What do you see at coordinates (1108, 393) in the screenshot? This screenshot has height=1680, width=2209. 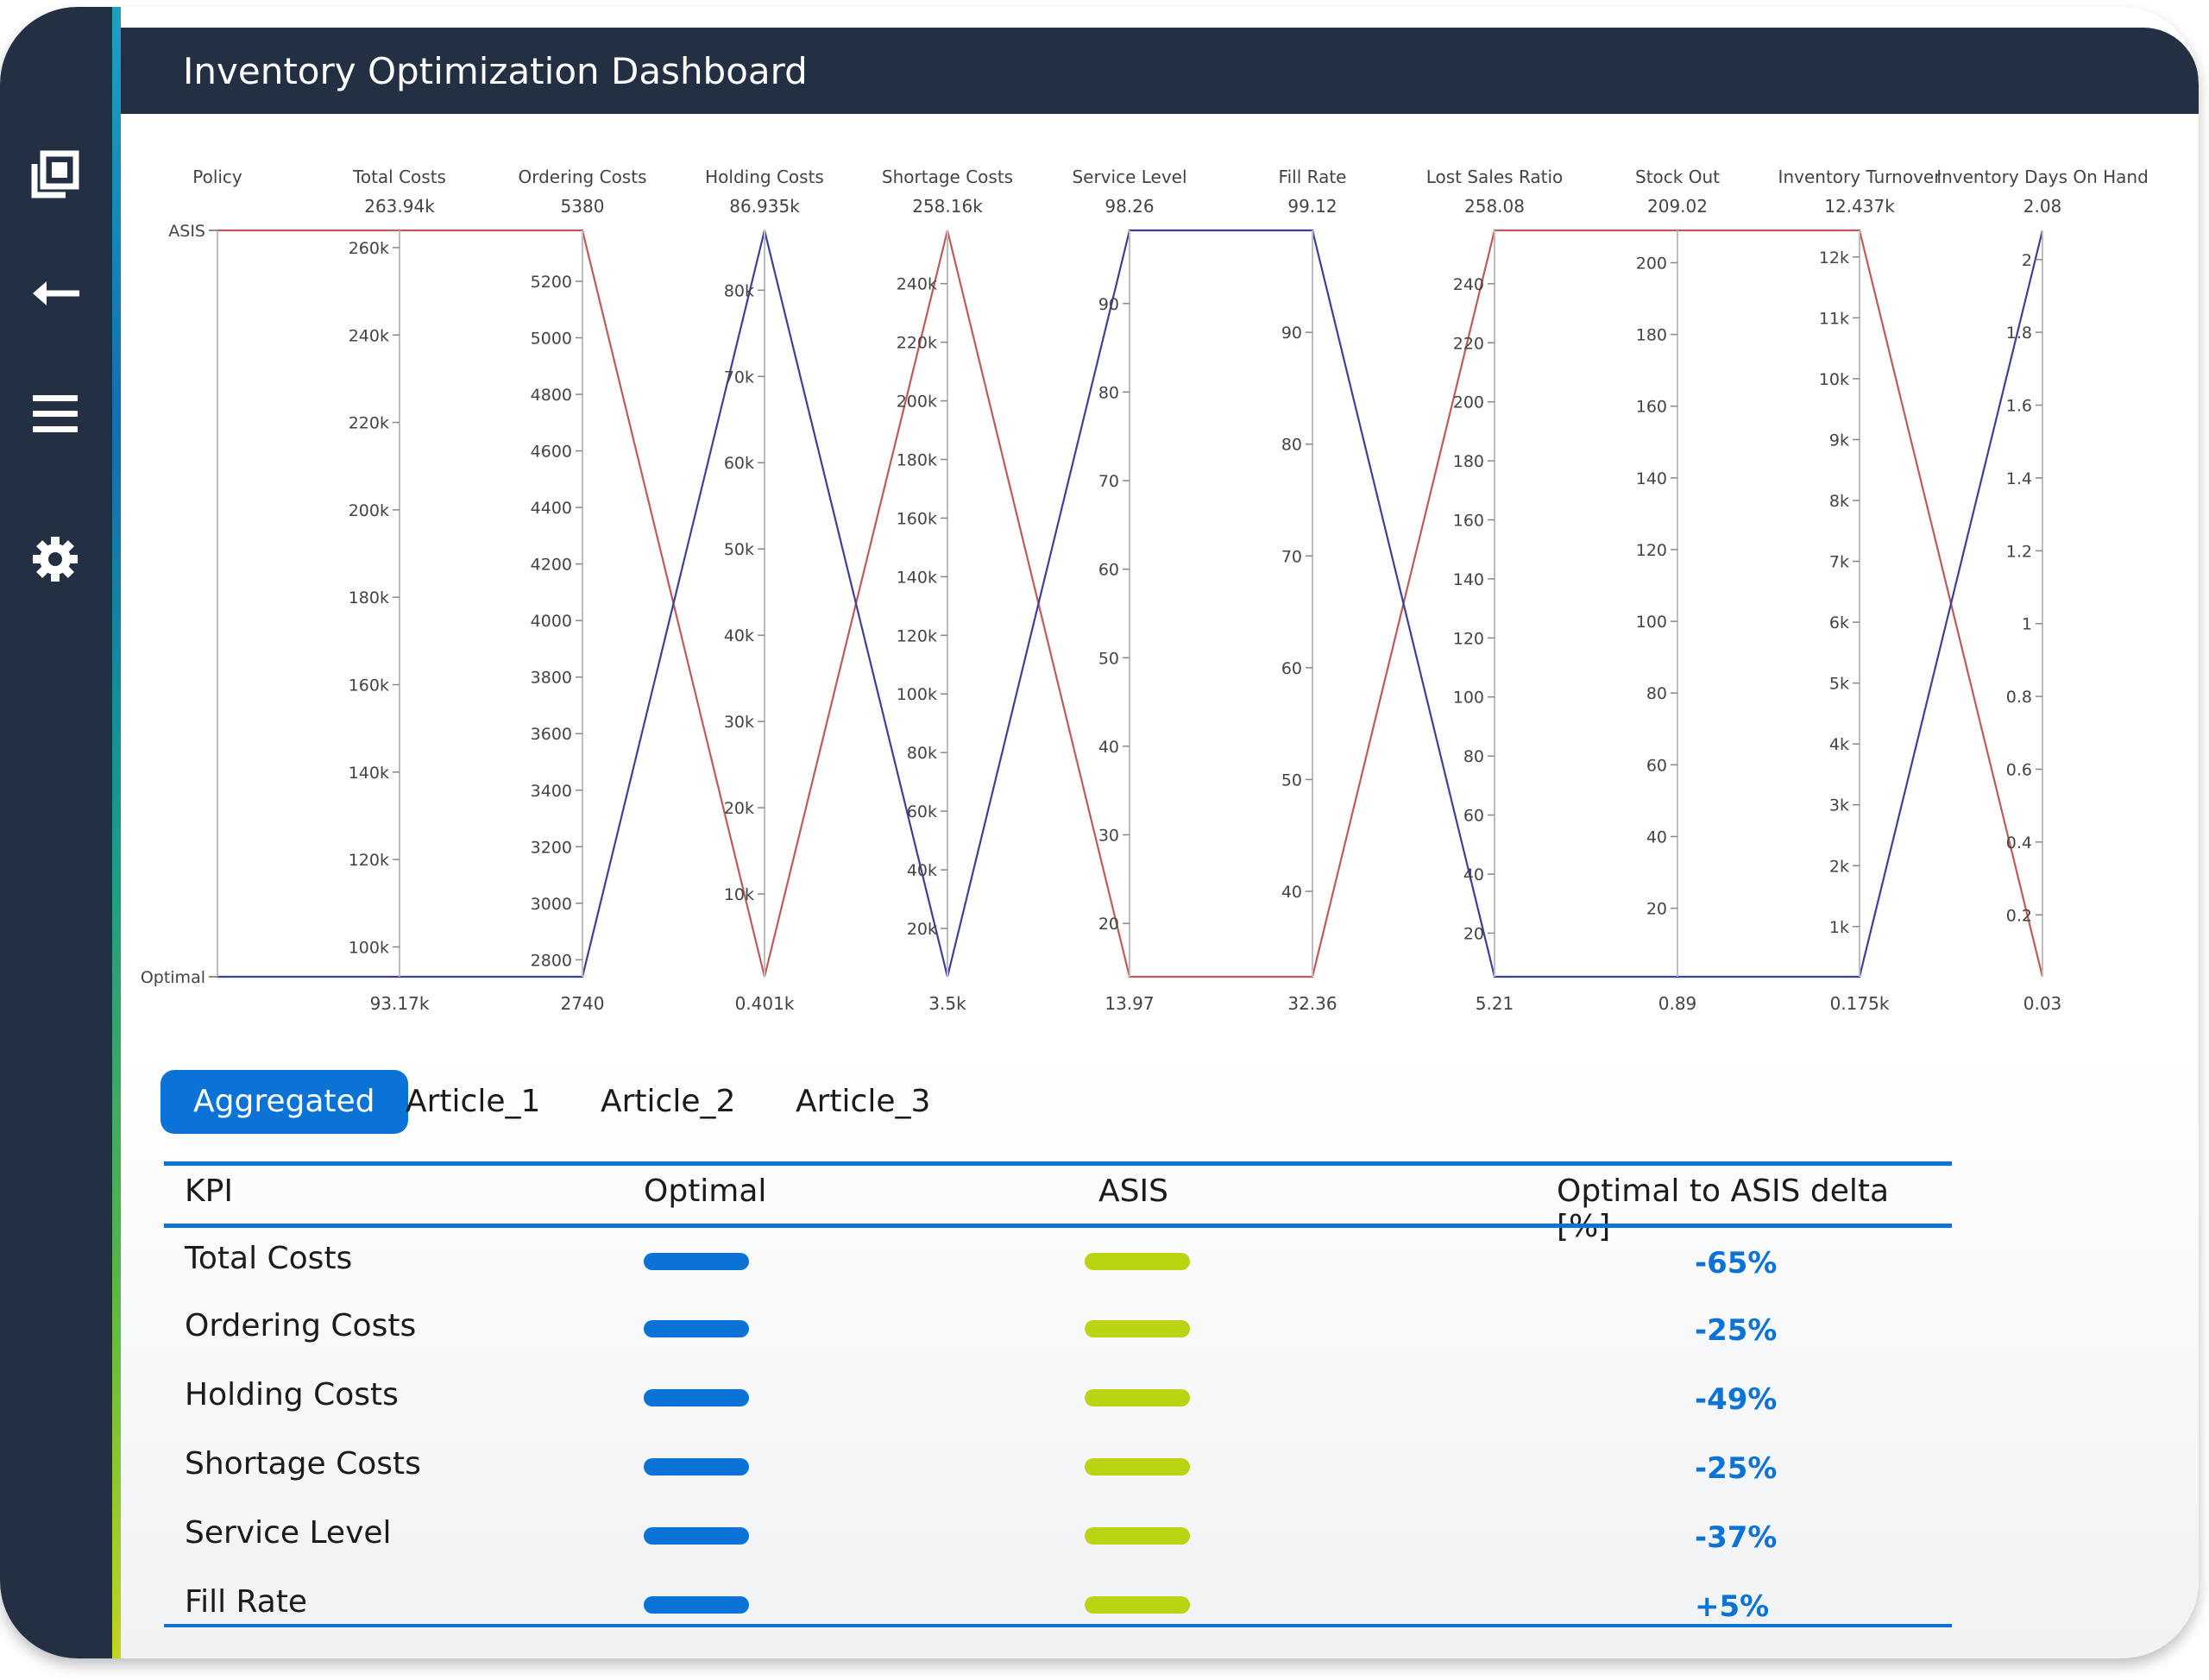 I see `axis-tick-label-service-level: 80` at bounding box center [1108, 393].